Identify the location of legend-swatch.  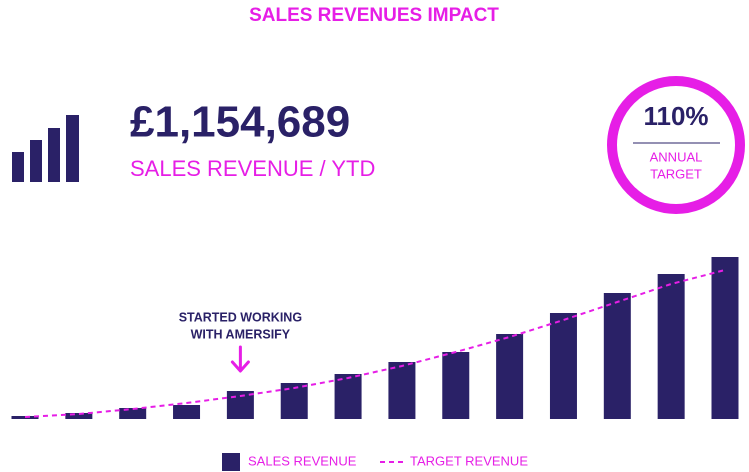
(231, 462).